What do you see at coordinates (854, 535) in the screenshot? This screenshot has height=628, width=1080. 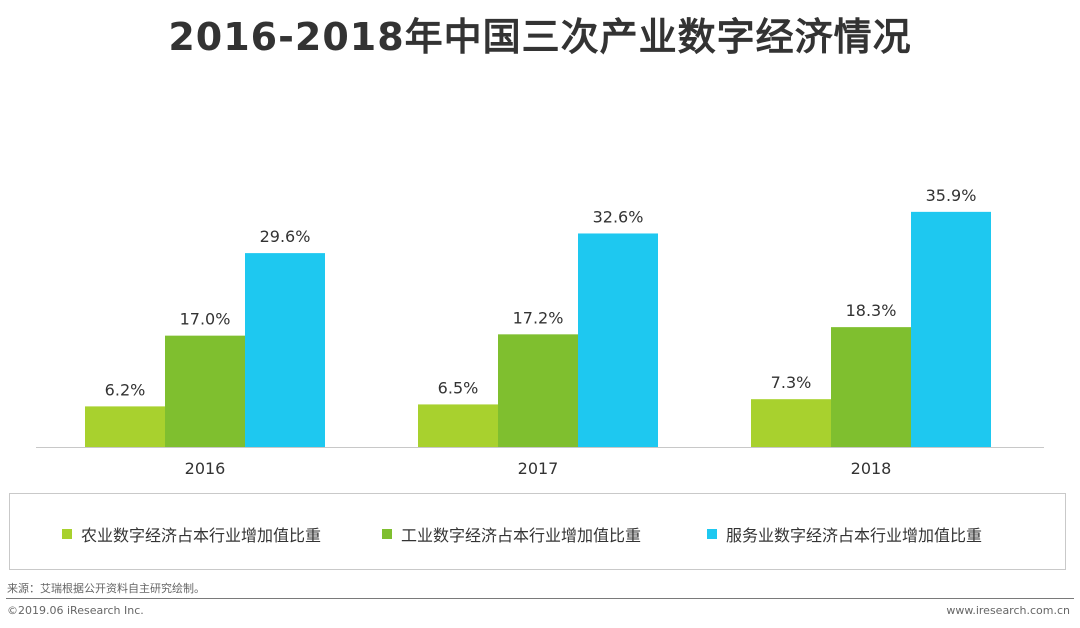 I see `legend-label-services: 服务业数字经济占本行业增加值比重` at bounding box center [854, 535].